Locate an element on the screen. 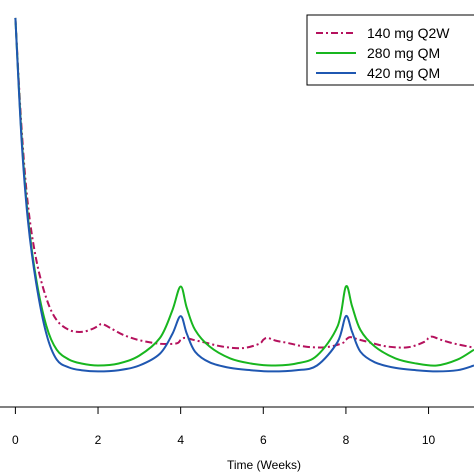  x-tick-label: 2 is located at coordinates (98, 440).